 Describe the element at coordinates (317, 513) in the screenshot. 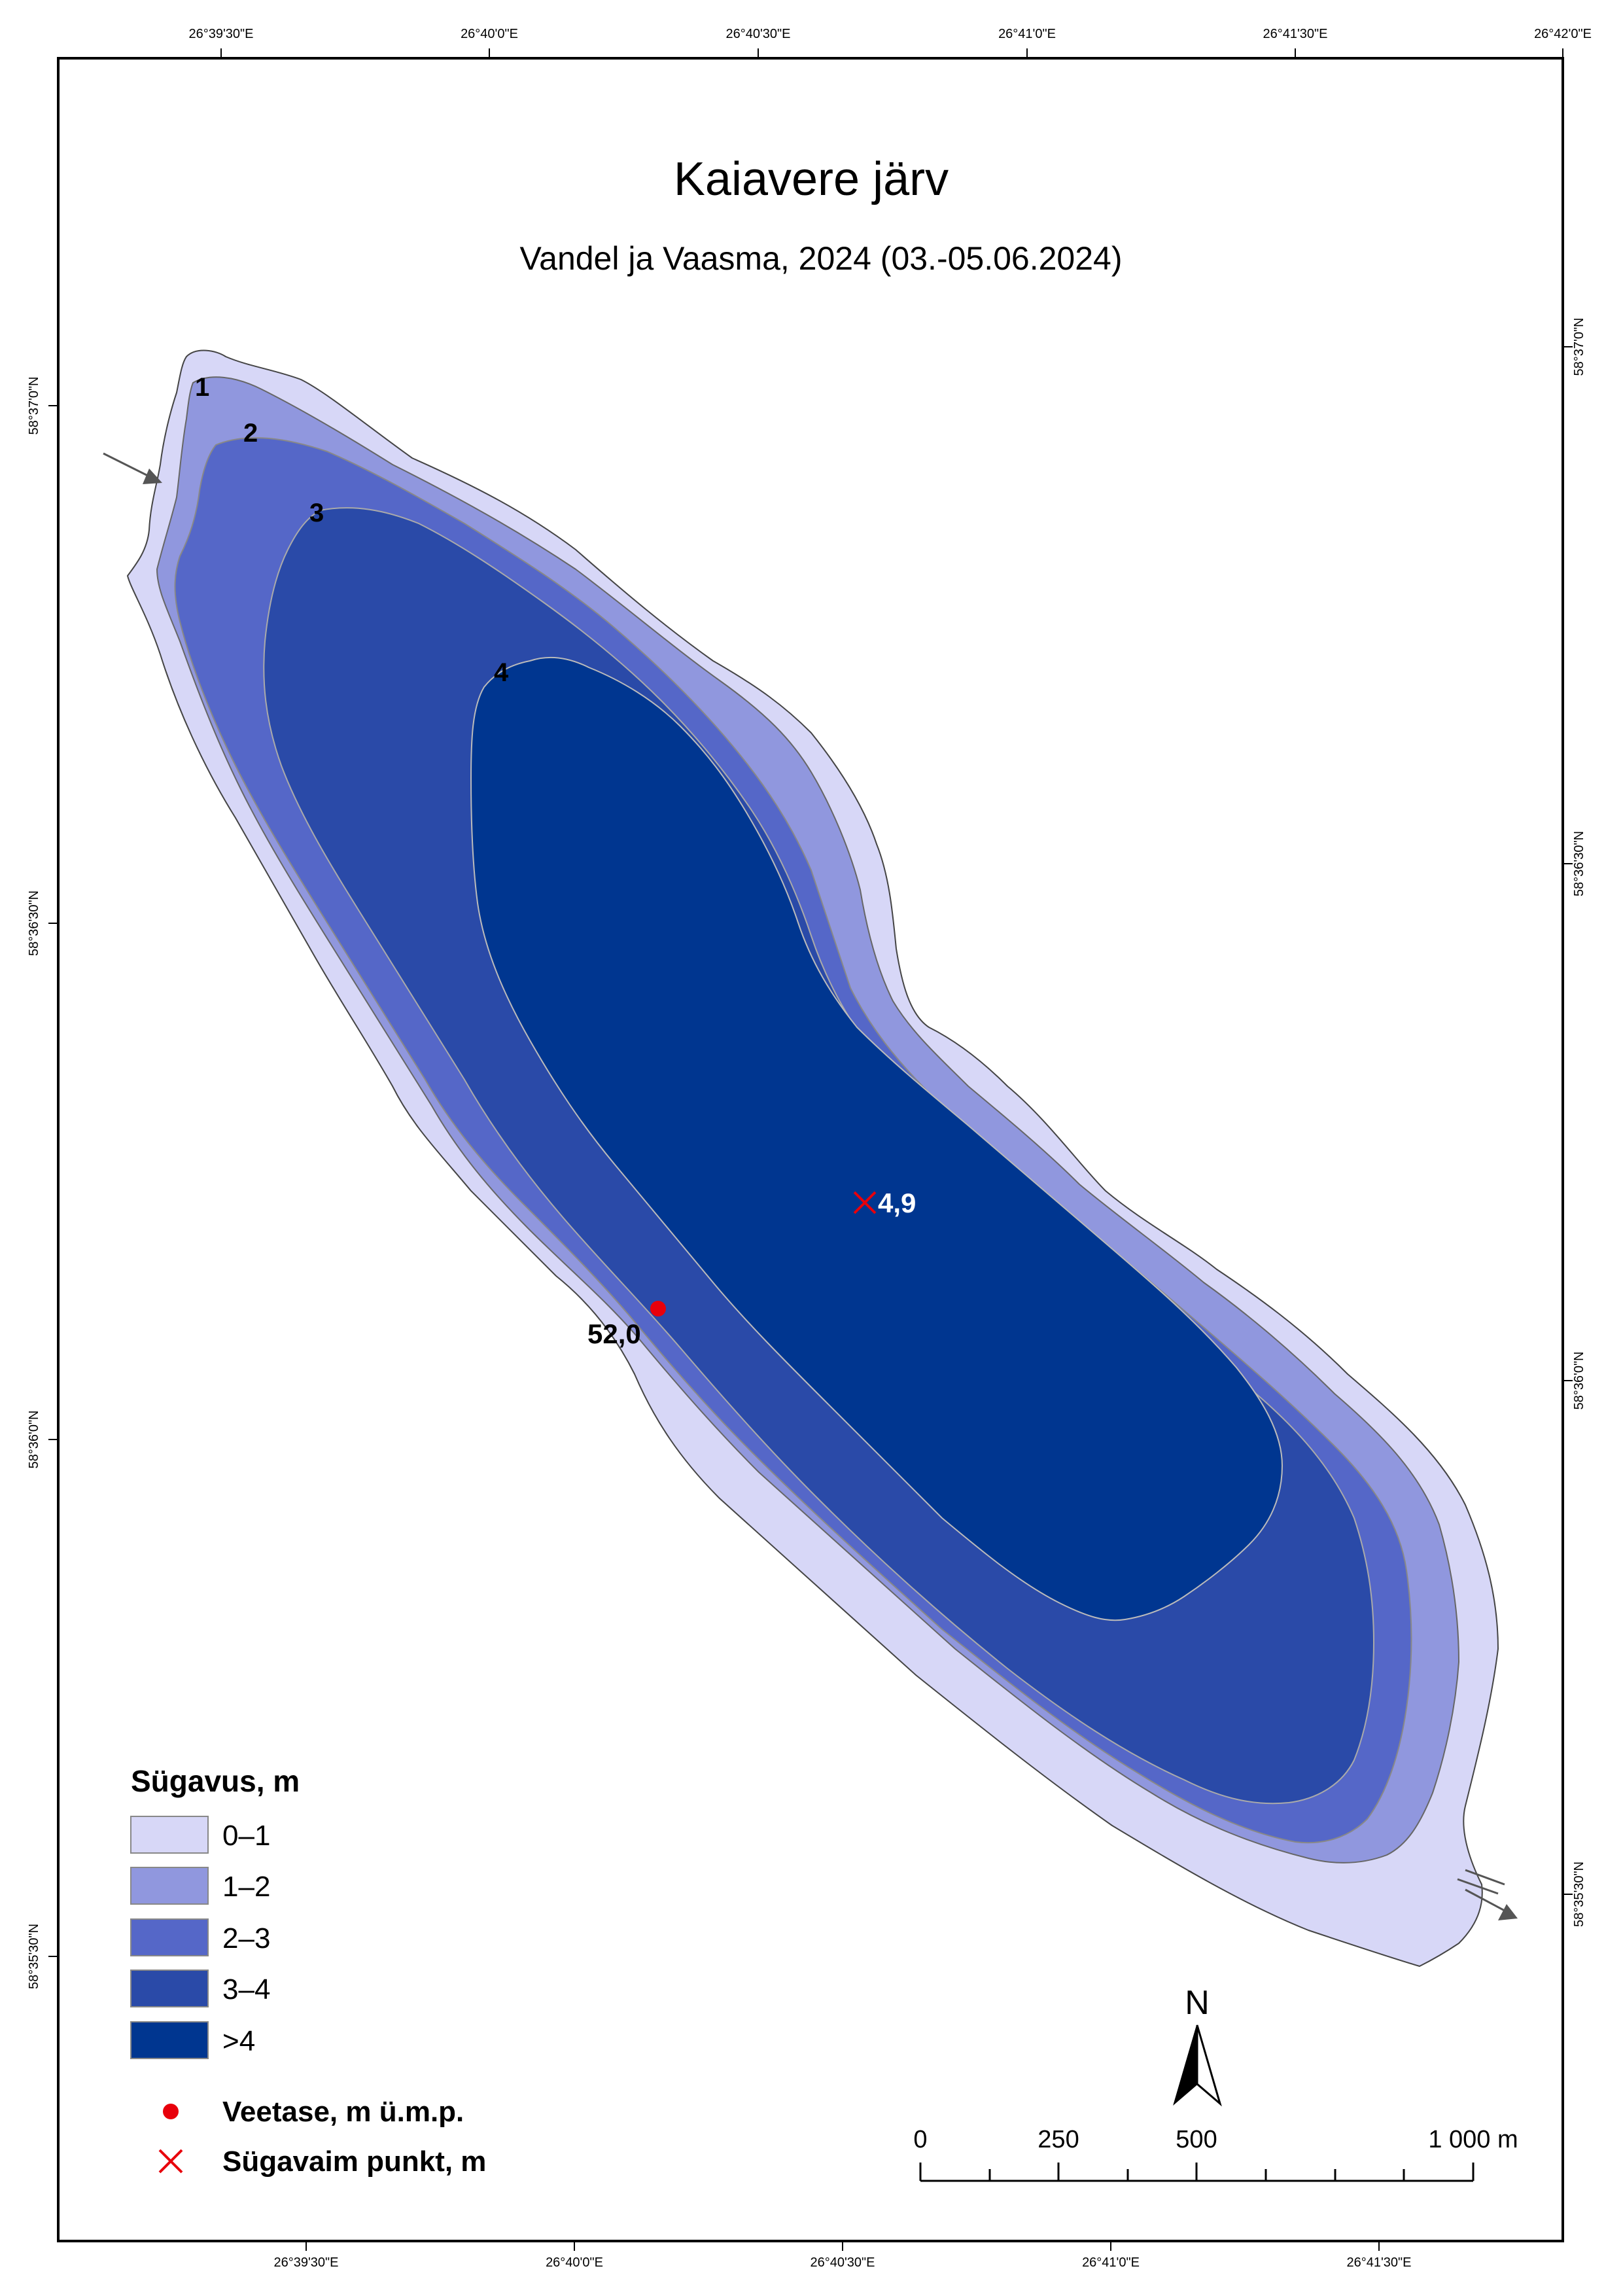

I see `contour-label-3: 3` at that location.